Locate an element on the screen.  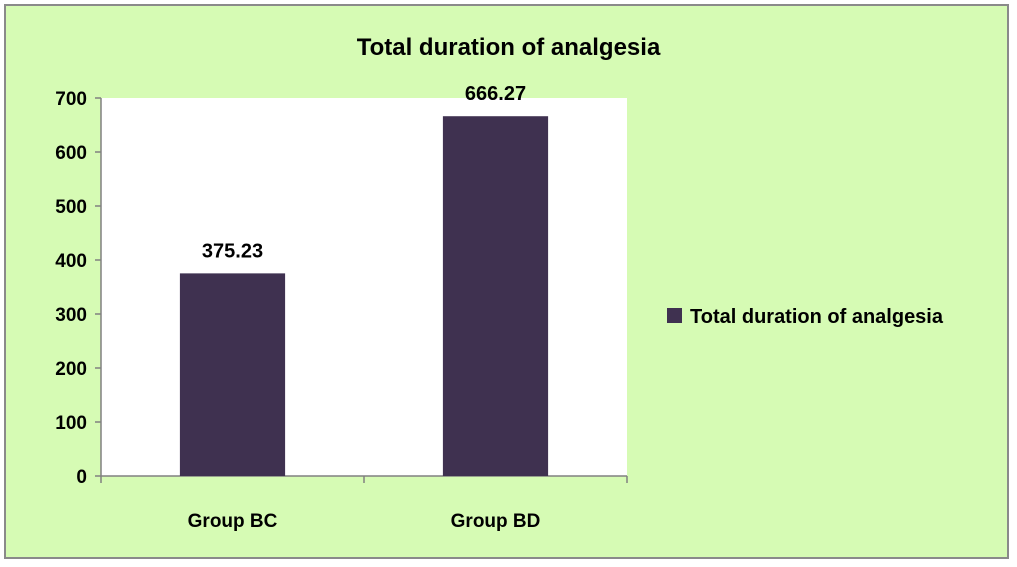
y-tick-label: 500 is located at coordinates (71, 207).